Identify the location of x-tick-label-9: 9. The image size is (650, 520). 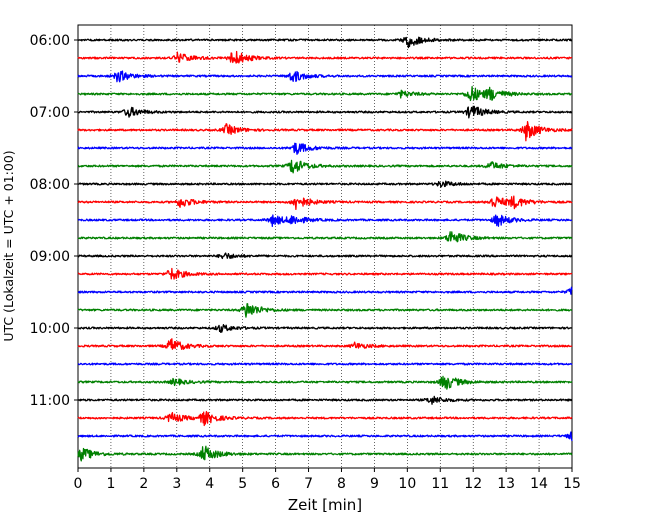
(374, 484).